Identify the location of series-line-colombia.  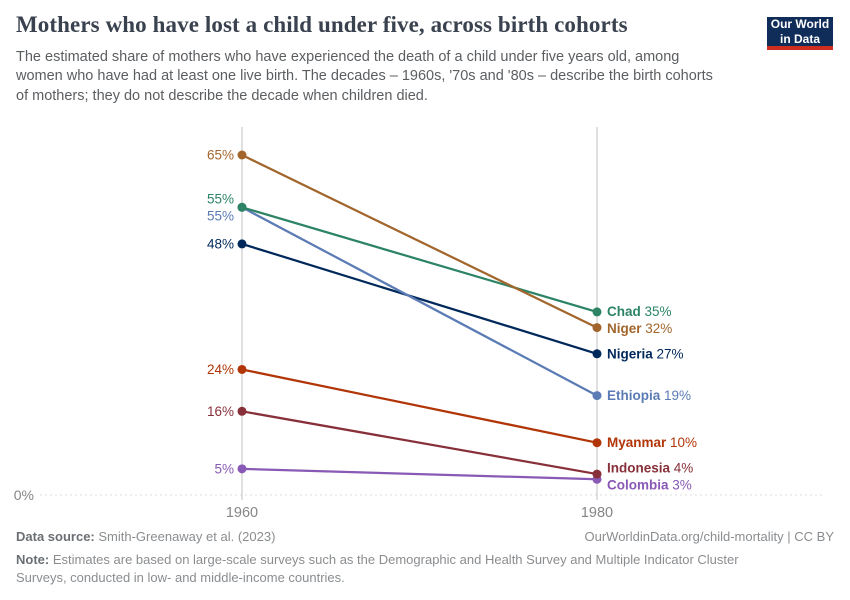
(419, 474).